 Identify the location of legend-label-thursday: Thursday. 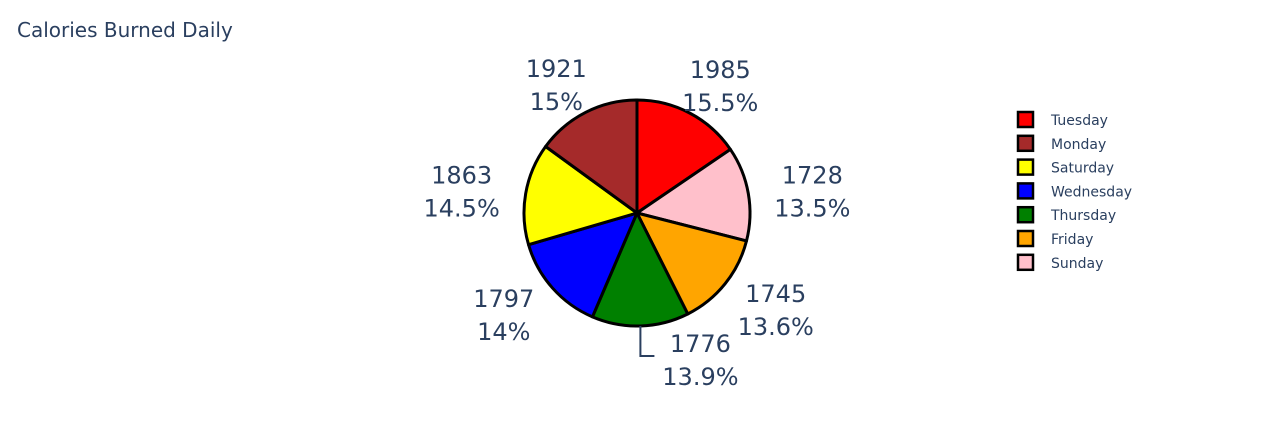
(1083, 216).